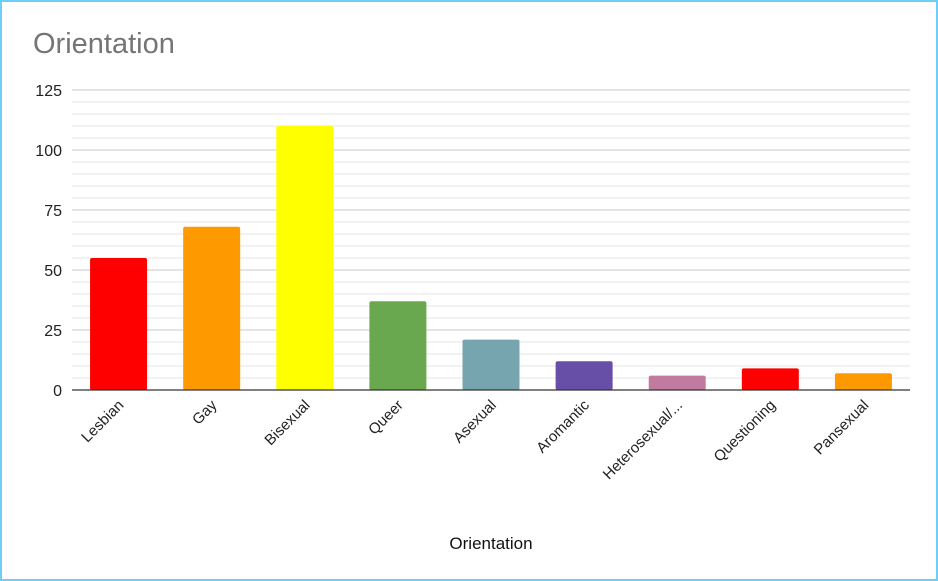  Describe the element at coordinates (842, 428) in the screenshot. I see `x-tick-label: Pansexual` at that location.